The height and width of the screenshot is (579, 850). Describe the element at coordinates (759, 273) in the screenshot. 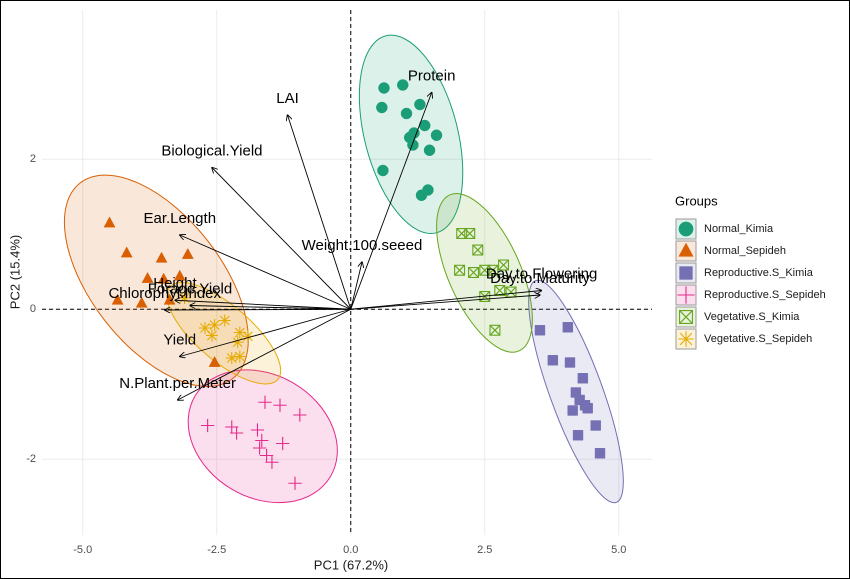

I see `legend-label: Reproductive.S_Kimia` at that location.